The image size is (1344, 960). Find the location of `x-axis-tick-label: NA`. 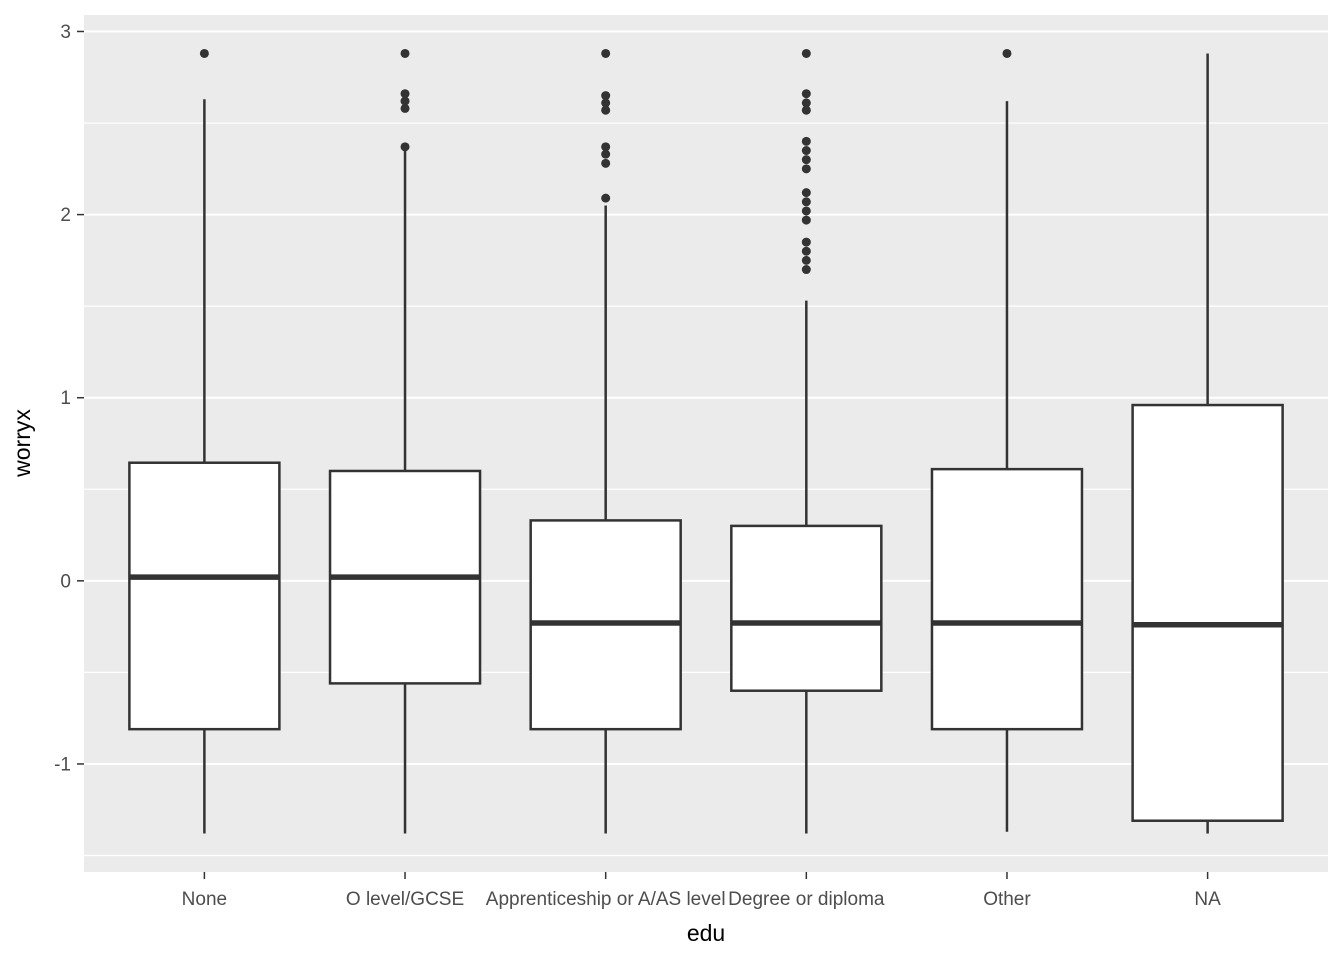

x-axis-tick-label: NA is located at coordinates (1207, 899).